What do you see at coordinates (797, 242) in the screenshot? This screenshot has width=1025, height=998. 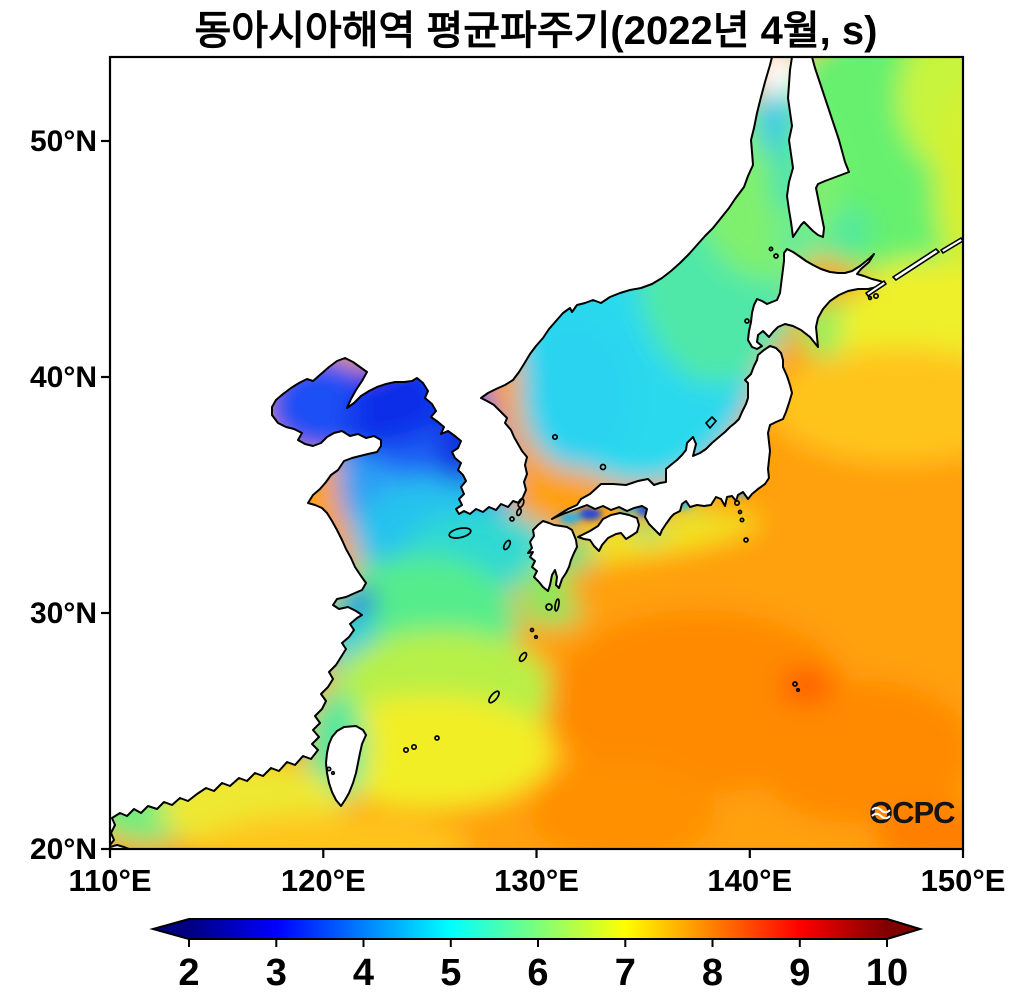 I see `la-perouse-teal` at bounding box center [797, 242].